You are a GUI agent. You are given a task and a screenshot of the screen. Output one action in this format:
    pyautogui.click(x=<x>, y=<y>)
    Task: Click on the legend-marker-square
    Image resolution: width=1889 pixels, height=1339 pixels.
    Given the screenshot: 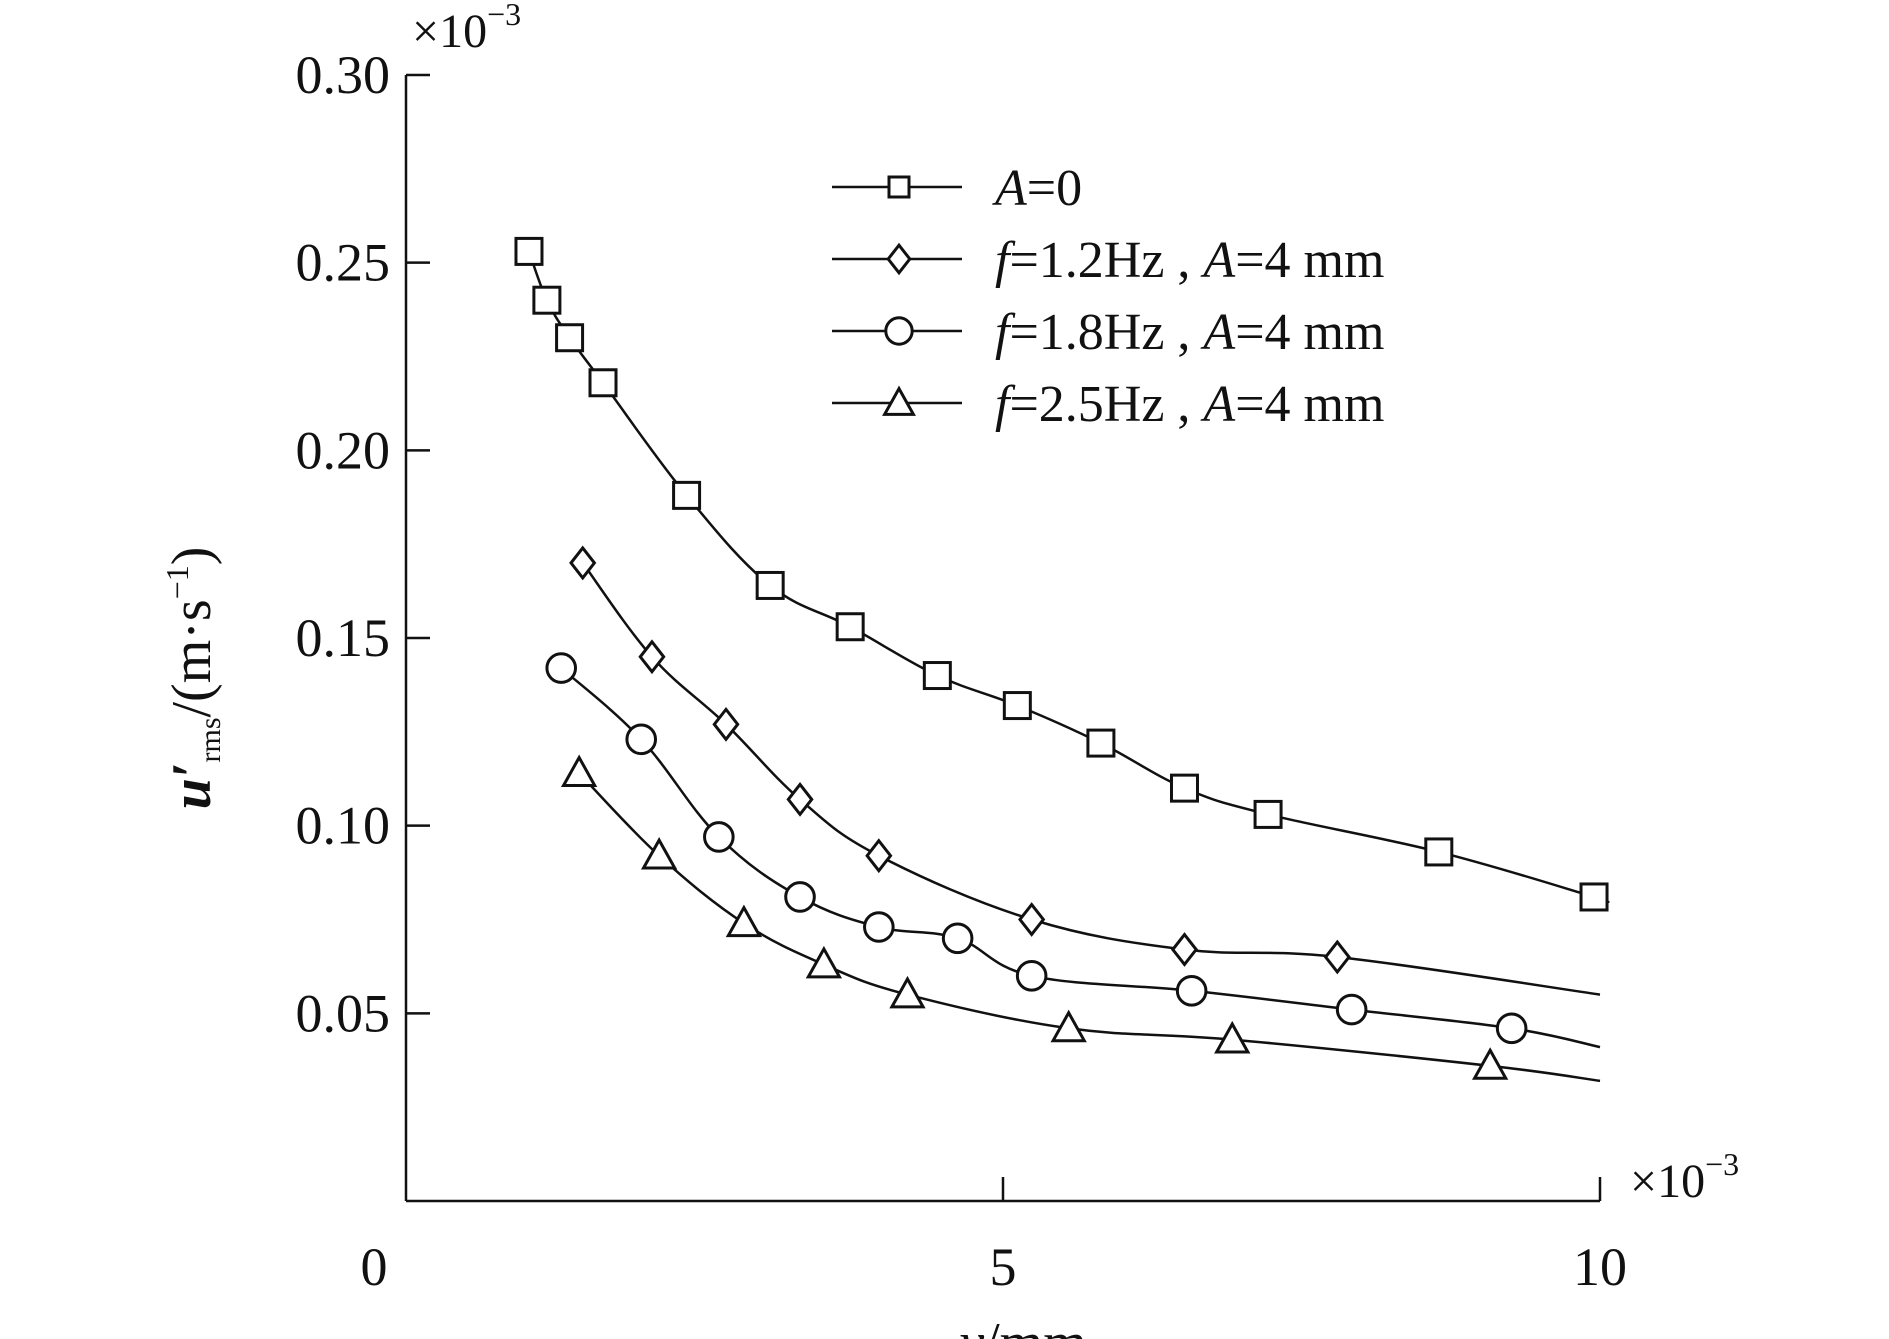 What is the action you would take?
    pyautogui.click(x=899, y=187)
    